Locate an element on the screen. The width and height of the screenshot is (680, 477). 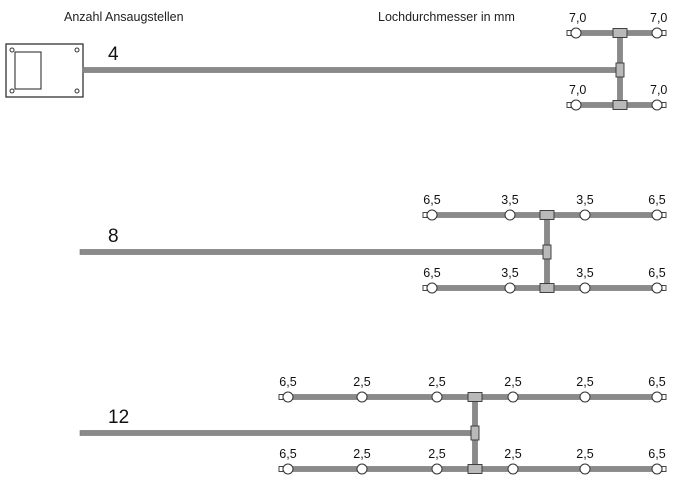
ansaug-count-label: 8 is located at coordinates (113, 236).